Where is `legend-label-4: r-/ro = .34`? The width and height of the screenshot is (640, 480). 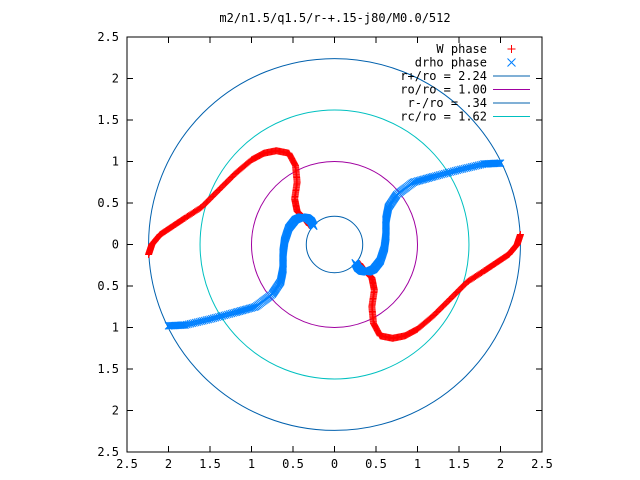 legend-label-4: r-/ro = .34 is located at coordinates (447, 103).